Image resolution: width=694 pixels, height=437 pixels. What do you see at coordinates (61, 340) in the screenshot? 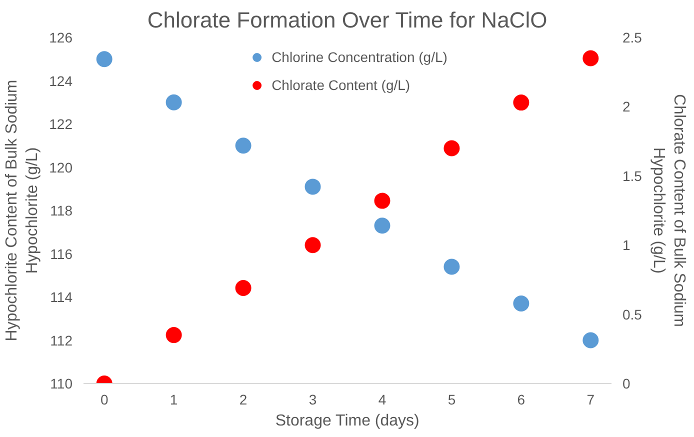
I see `y-tick-label: 112` at bounding box center [61, 340].